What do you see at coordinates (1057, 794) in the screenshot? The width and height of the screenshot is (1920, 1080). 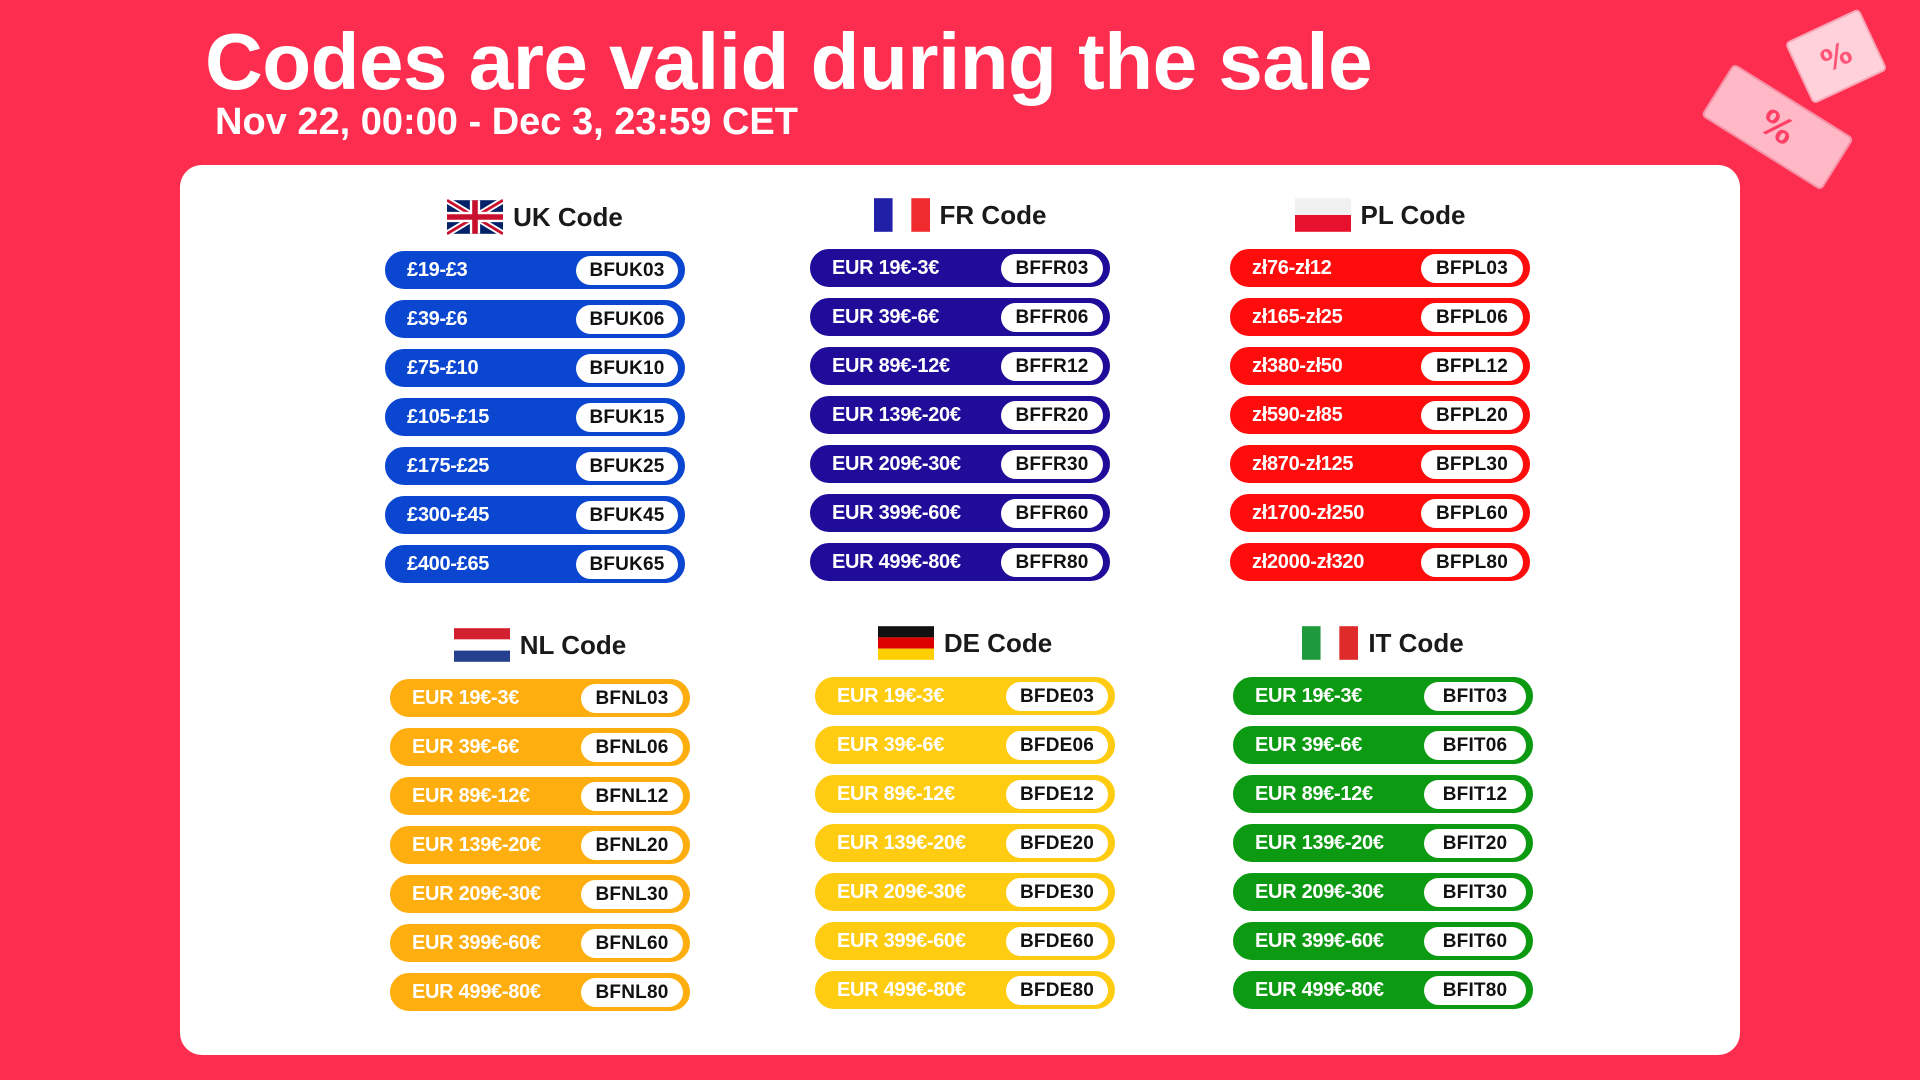 I see `coupon-code: BFDE12` at bounding box center [1057, 794].